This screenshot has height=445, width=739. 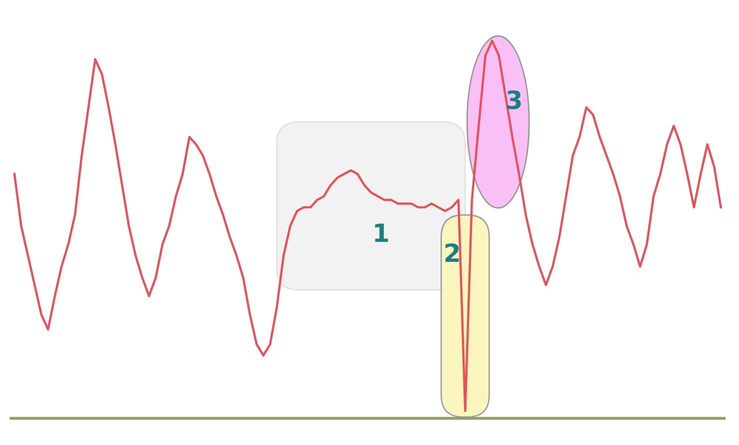 I want to click on annotation: 2, so click(x=452, y=252).